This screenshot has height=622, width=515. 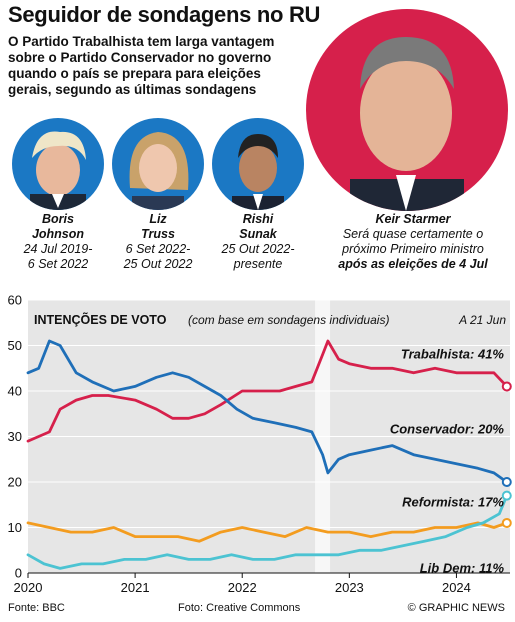 What do you see at coordinates (407, 110) in the screenshot?
I see `keir-starmer-portrait` at bounding box center [407, 110].